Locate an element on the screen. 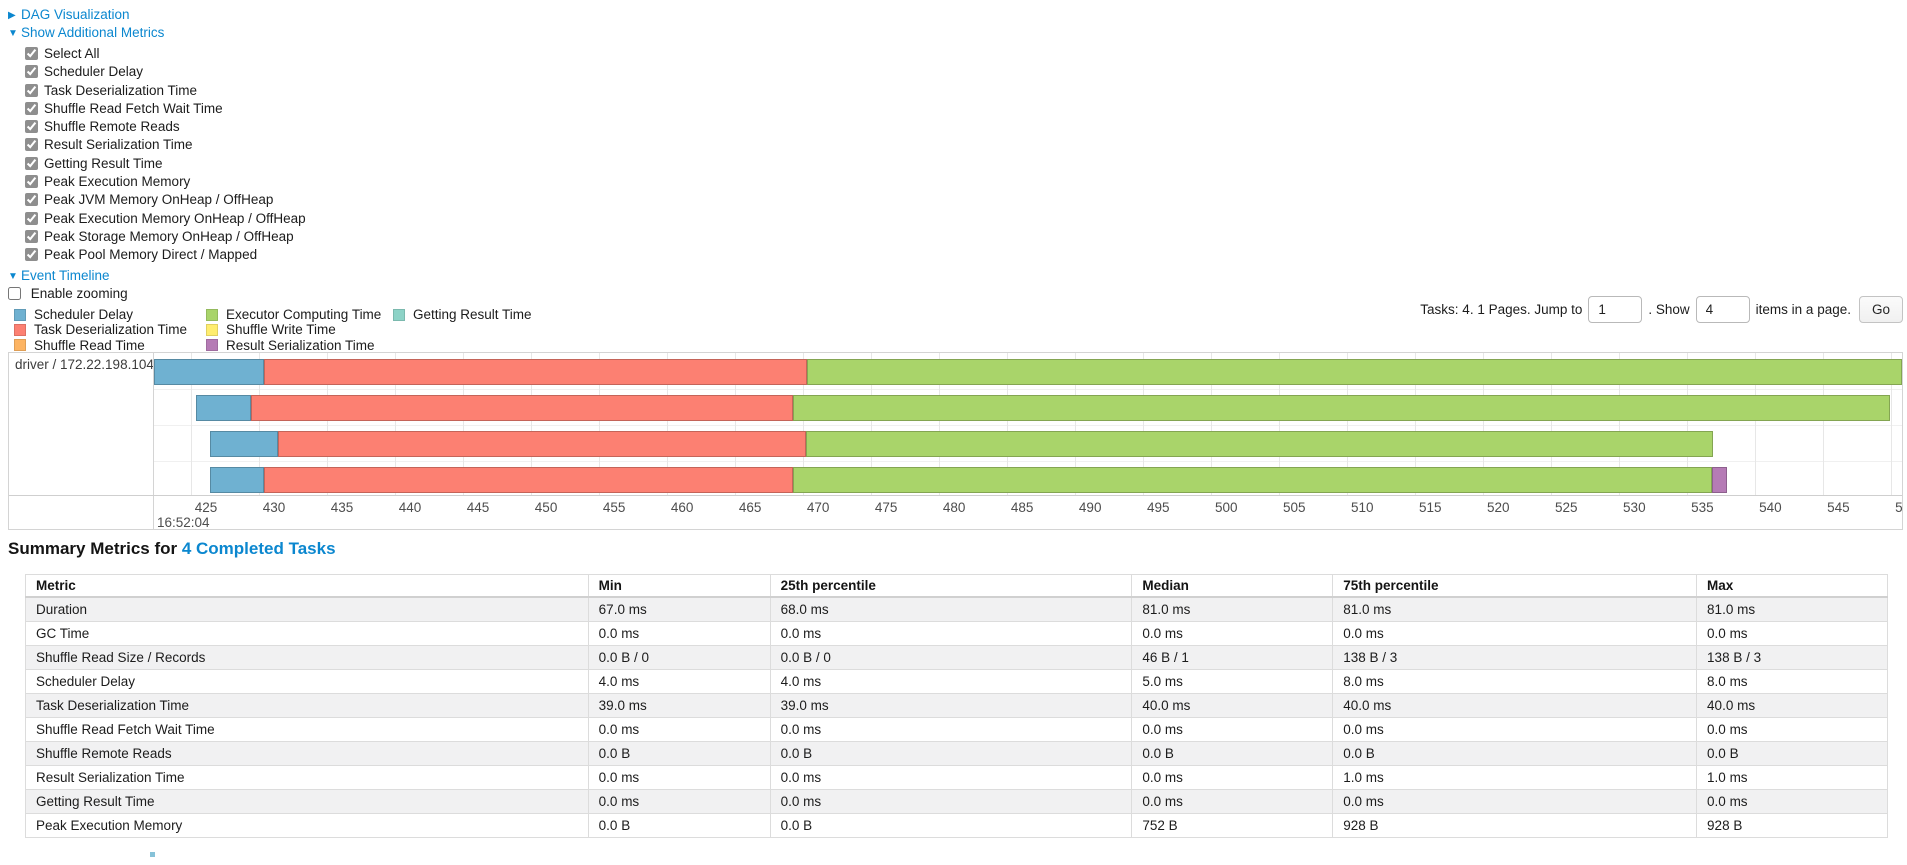 The image size is (1907, 865). metric-checkbox-item: Shuffle Read Fetch Wait Time is located at coordinates (165, 109).